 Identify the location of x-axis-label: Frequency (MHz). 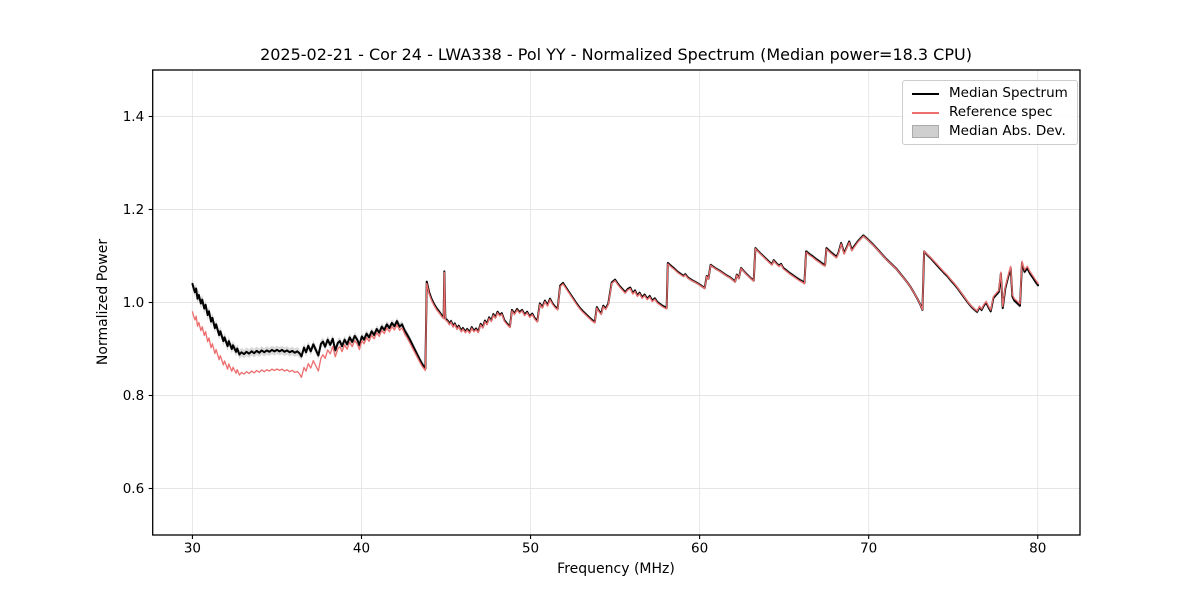
(616, 569).